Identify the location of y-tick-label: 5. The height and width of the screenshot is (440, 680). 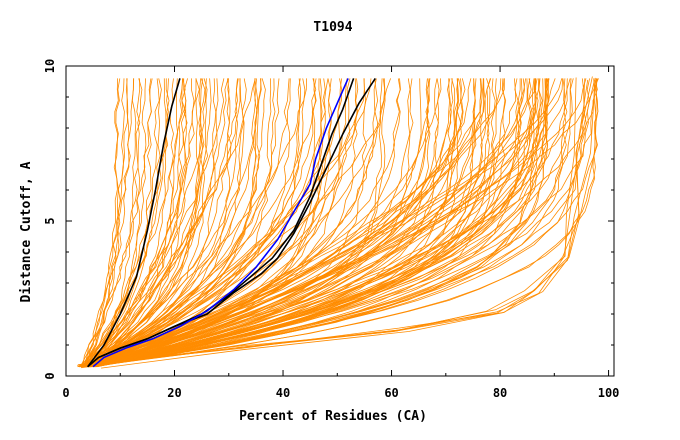
(50, 220).